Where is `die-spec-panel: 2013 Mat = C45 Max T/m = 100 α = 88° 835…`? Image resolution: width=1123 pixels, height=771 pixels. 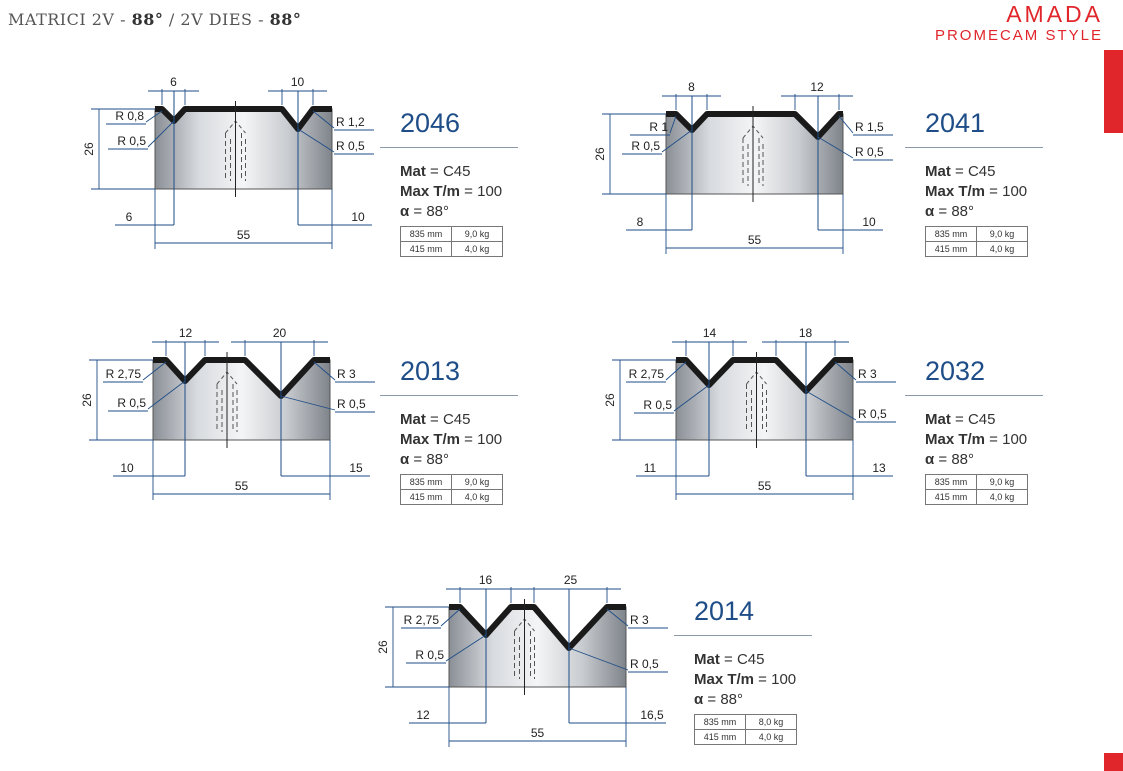 die-spec-panel: 2013 Mat = C45 Max T/m = 100 α = 88° 835… is located at coordinates (450, 430).